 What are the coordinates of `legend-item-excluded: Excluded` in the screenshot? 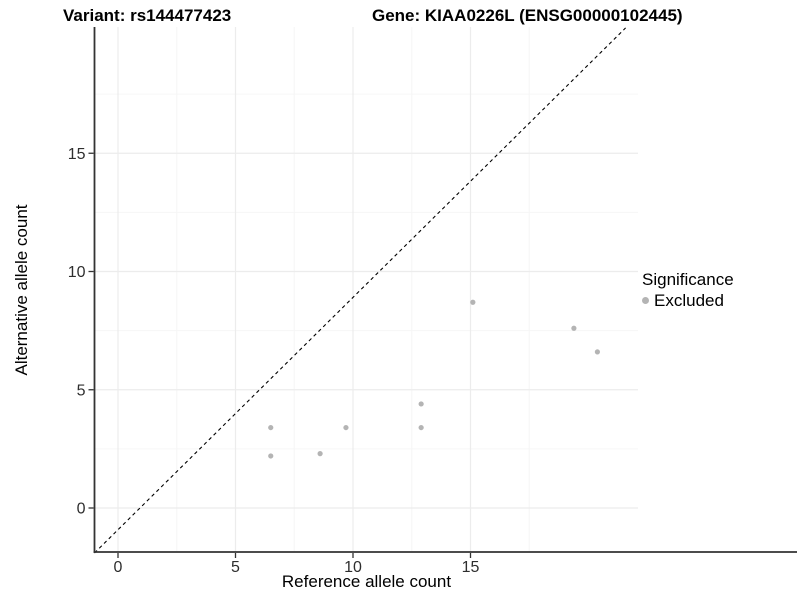 It's located at (688, 300).